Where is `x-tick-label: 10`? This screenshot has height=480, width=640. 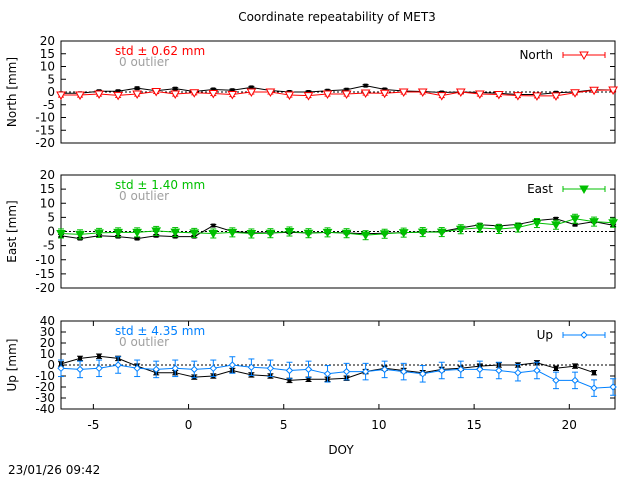 x-tick-label: 10 is located at coordinates (378, 425).